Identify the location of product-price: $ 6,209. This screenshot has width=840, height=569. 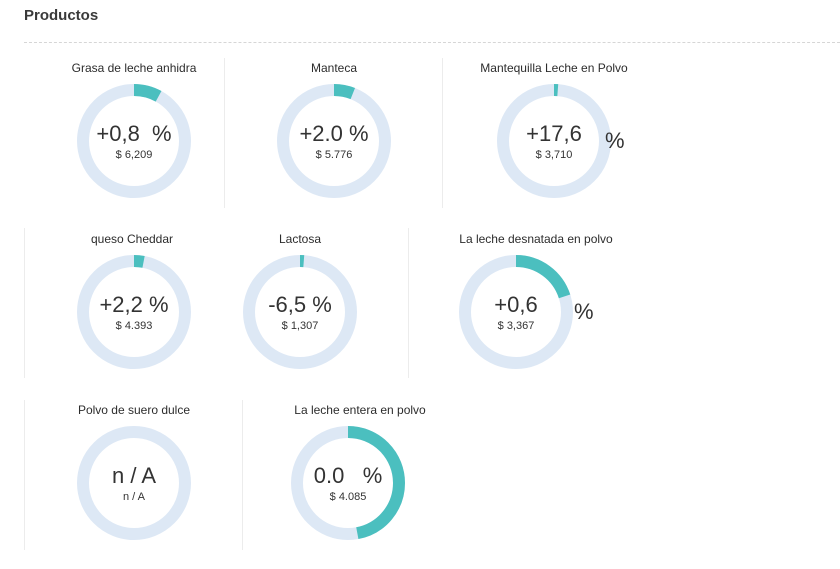
(134, 155).